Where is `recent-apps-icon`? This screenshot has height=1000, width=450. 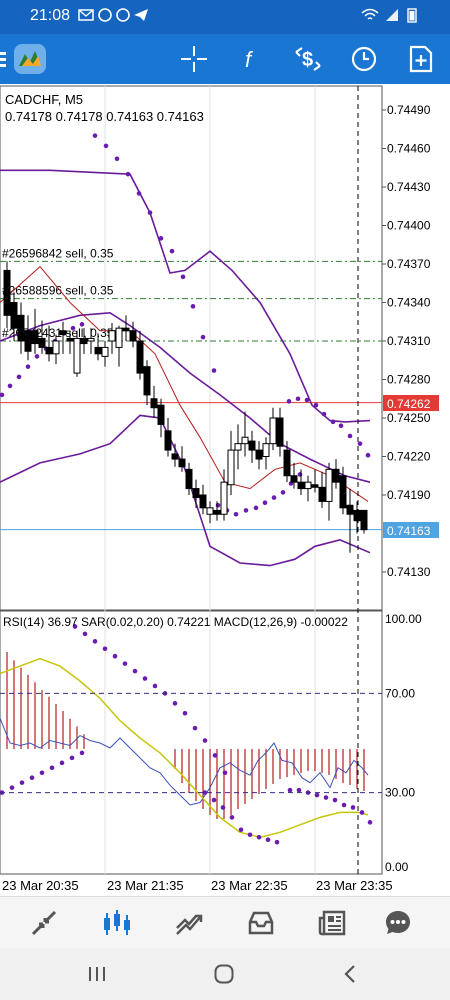 recent-apps-icon is located at coordinates (97, 974).